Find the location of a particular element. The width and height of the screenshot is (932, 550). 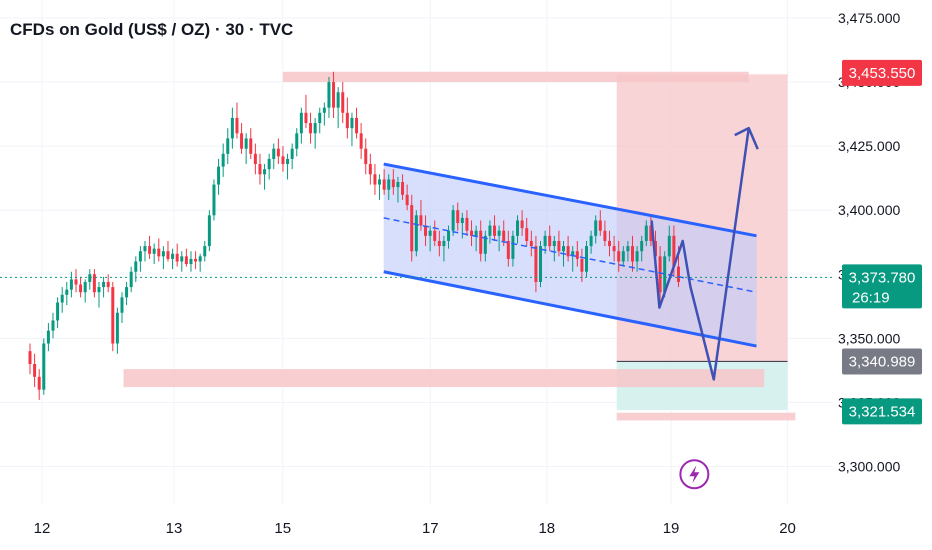

current-price-badge is located at coordinates (882, 286).